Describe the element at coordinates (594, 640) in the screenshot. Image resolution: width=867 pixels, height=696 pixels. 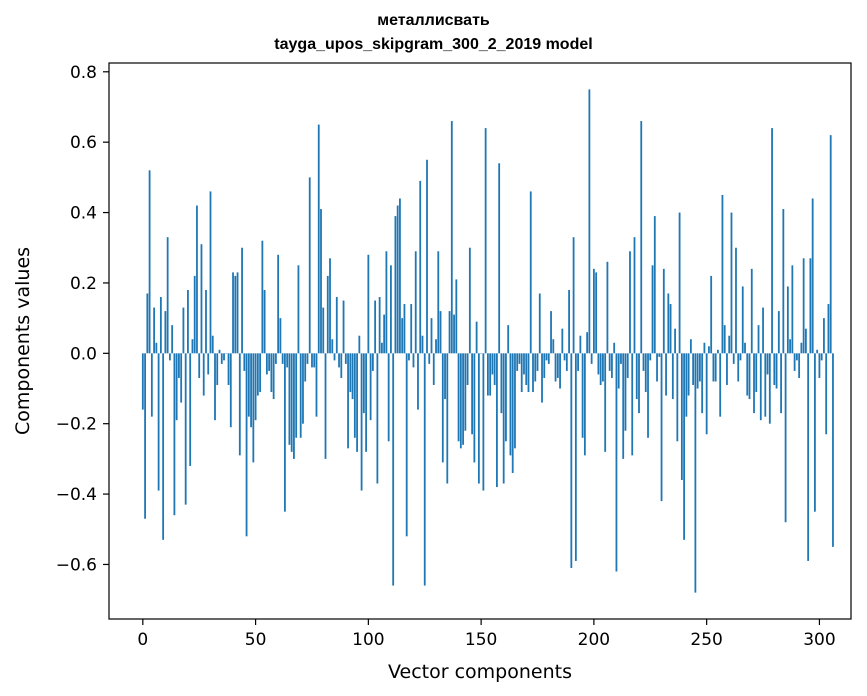
I see `x-tick-label-4: 200` at that location.